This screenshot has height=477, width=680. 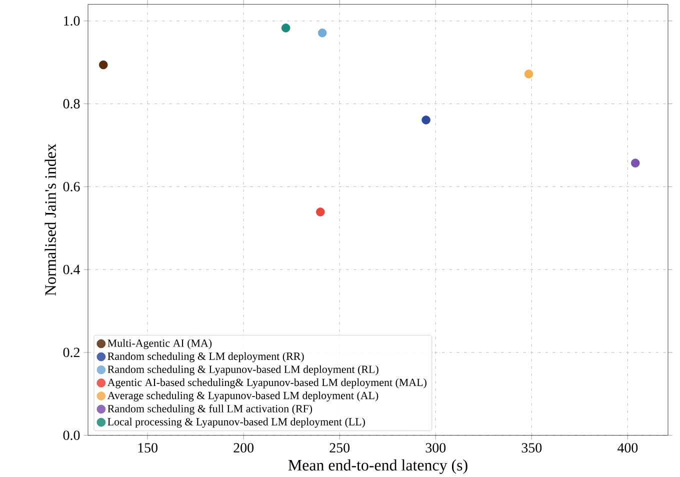 What do you see at coordinates (532, 447) in the screenshot?
I see `x-tick-label: 350` at bounding box center [532, 447].